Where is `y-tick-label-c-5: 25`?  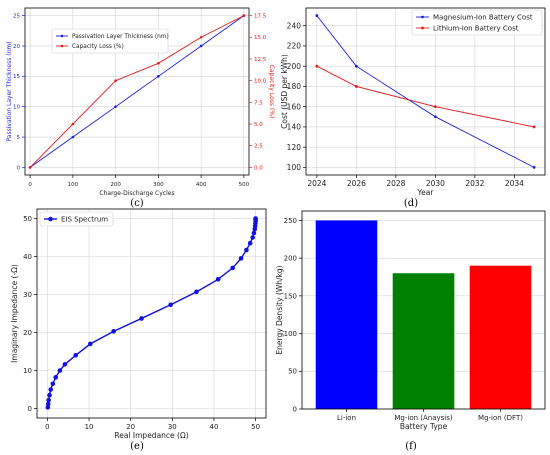
y-tick-label-c-5: 25 is located at coordinates (16, 17).